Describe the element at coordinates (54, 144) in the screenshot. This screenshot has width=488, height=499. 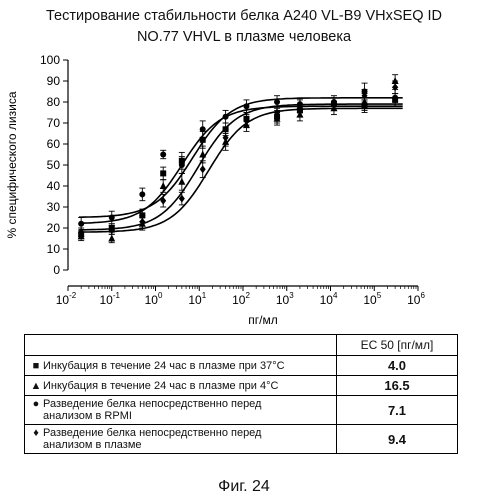
I see `y-tick-label: 60` at that location.